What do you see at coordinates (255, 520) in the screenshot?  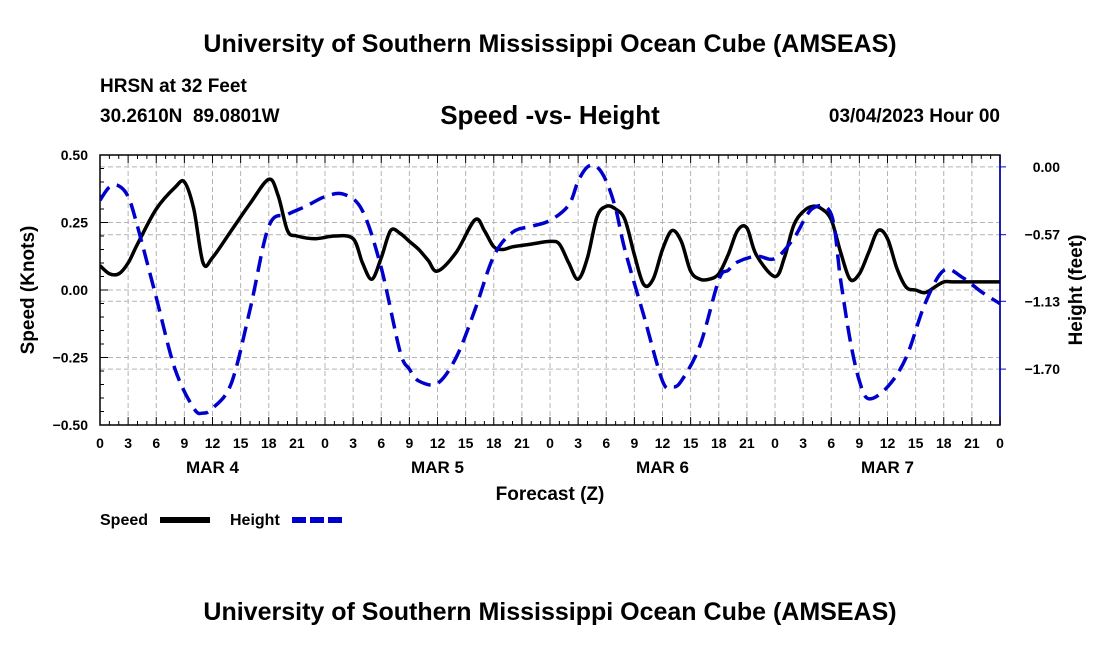 I see `legend-label-height: Height` at bounding box center [255, 520].